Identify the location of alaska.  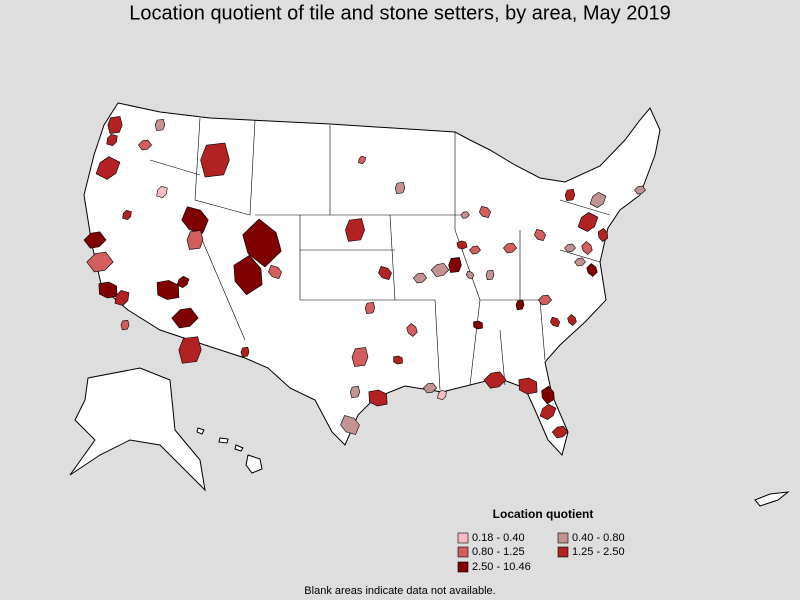
(137, 429).